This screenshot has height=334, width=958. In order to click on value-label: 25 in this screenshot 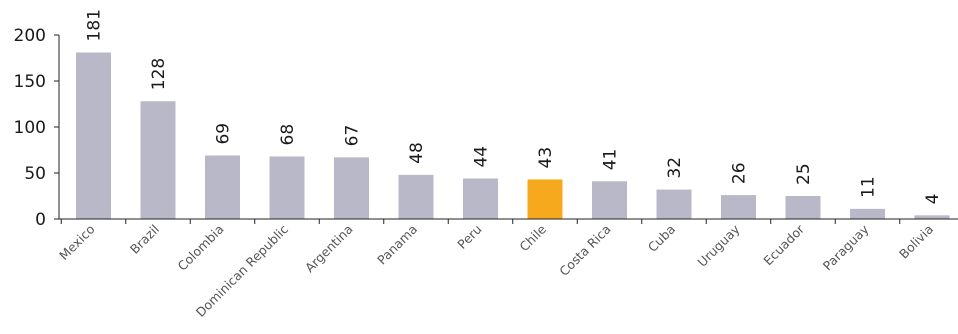, I will do `click(804, 174)`.